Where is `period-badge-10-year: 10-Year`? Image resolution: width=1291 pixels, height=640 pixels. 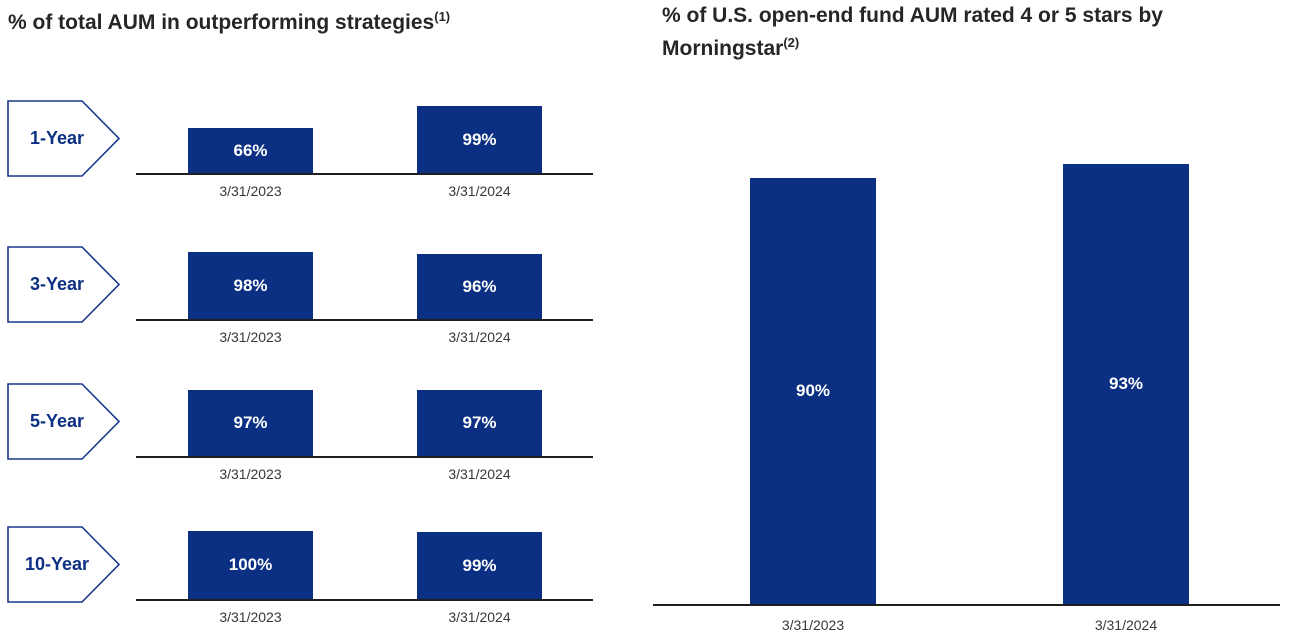 period-badge-10-year: 10-Year is located at coordinates (63, 564).